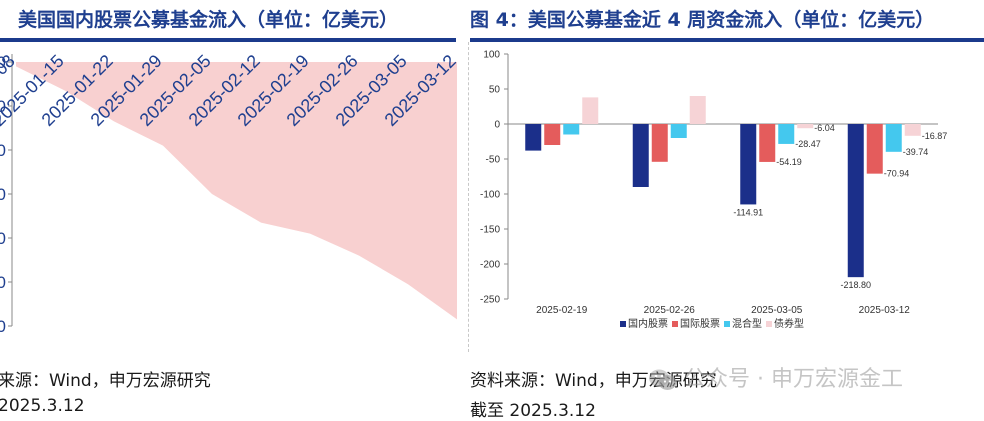 The width and height of the screenshot is (984, 421). Describe the element at coordinates (935, 136) in the screenshot. I see `data-label: -16.87` at that location.